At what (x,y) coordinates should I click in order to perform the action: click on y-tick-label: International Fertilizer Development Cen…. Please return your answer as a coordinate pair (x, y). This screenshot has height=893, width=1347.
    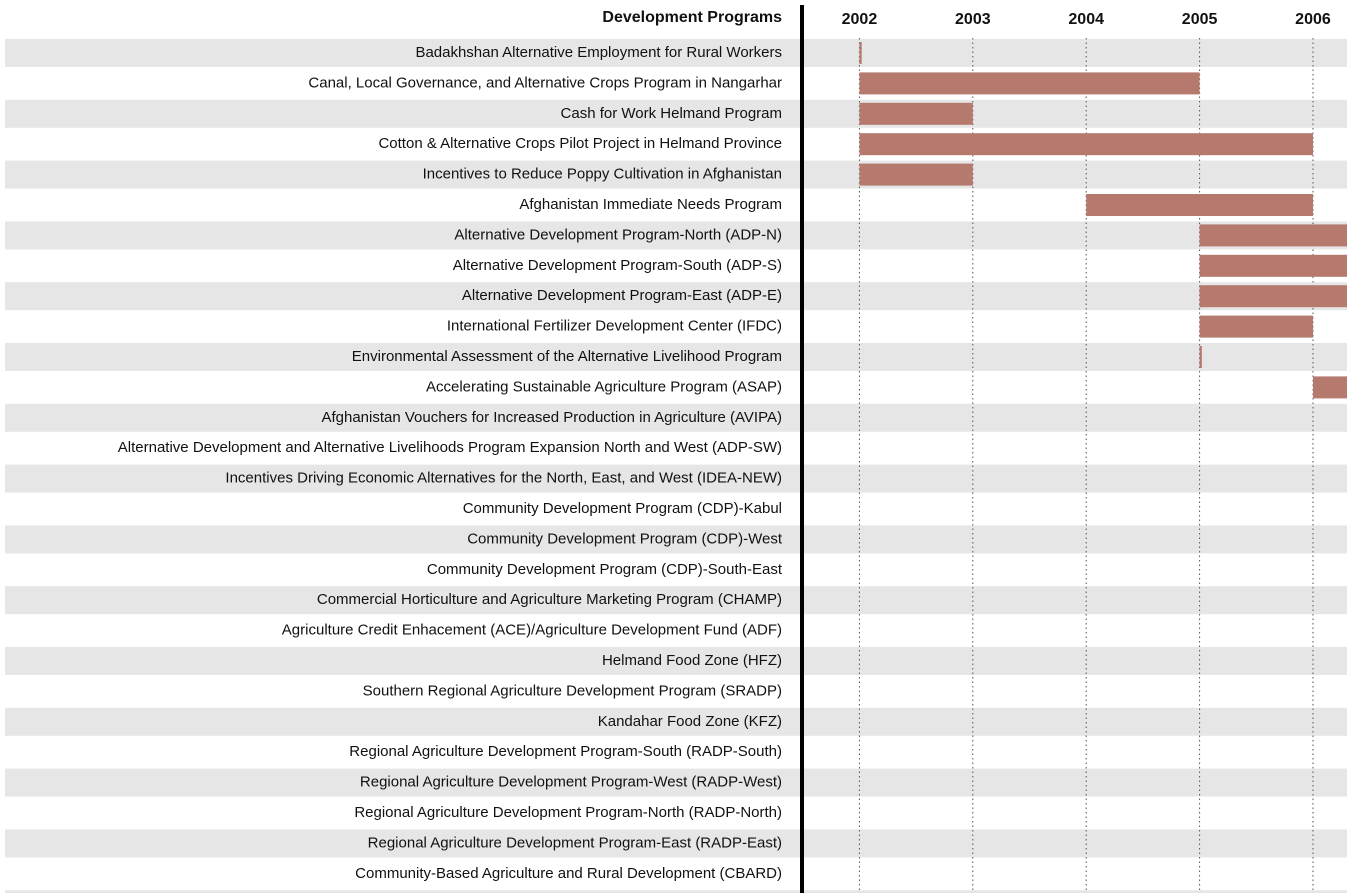
    Looking at the image, I should click on (614, 326).